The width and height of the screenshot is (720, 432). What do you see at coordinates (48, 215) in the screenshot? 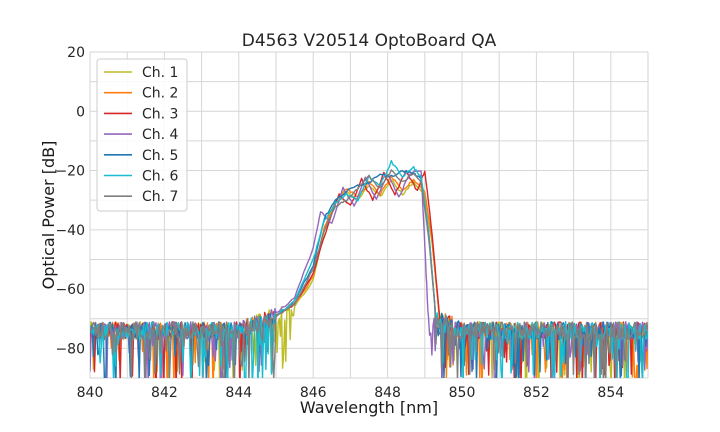
I see `y-axis-label: Optical Power [dB]` at bounding box center [48, 215].